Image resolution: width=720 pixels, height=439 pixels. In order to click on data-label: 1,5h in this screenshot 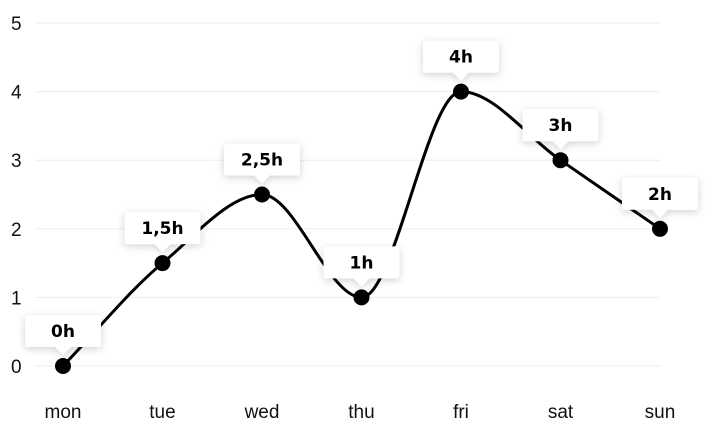, I will do `click(162, 232)`.